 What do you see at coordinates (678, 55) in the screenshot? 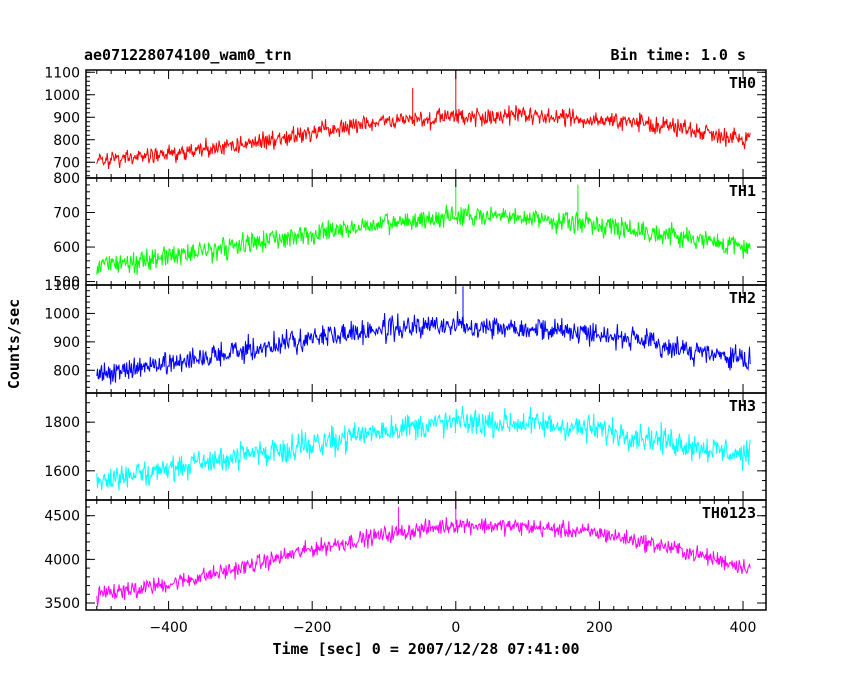
I see `bin-time-label: Bin time: 1.0 s` at bounding box center [678, 55].